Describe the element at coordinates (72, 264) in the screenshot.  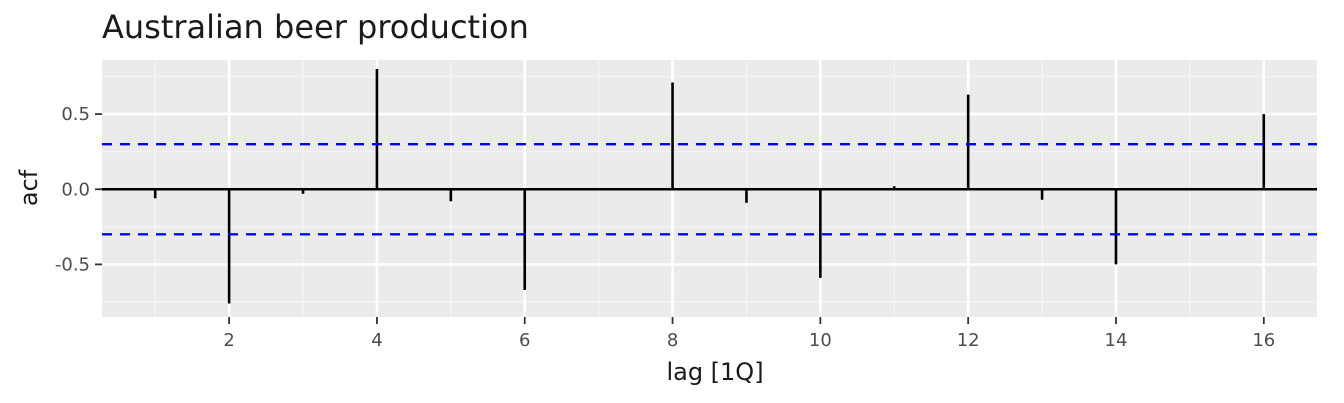
I see `y-tick-label: -0.5` at that location.